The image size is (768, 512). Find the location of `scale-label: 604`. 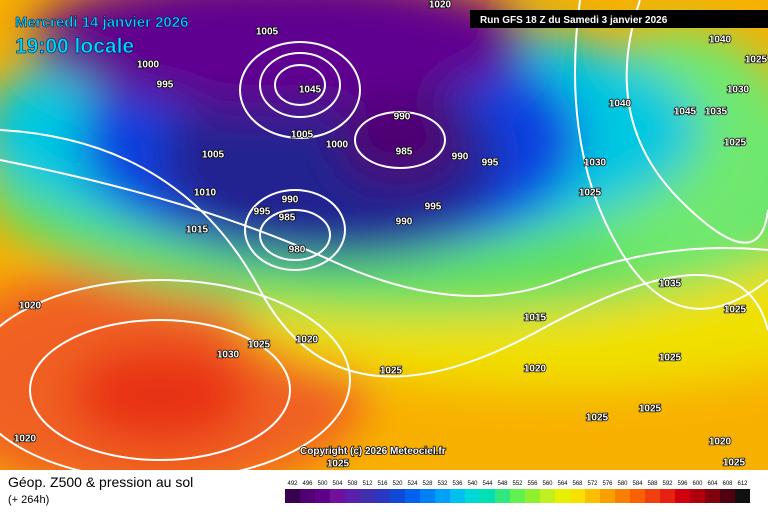

scale-label: 604 is located at coordinates (712, 484).